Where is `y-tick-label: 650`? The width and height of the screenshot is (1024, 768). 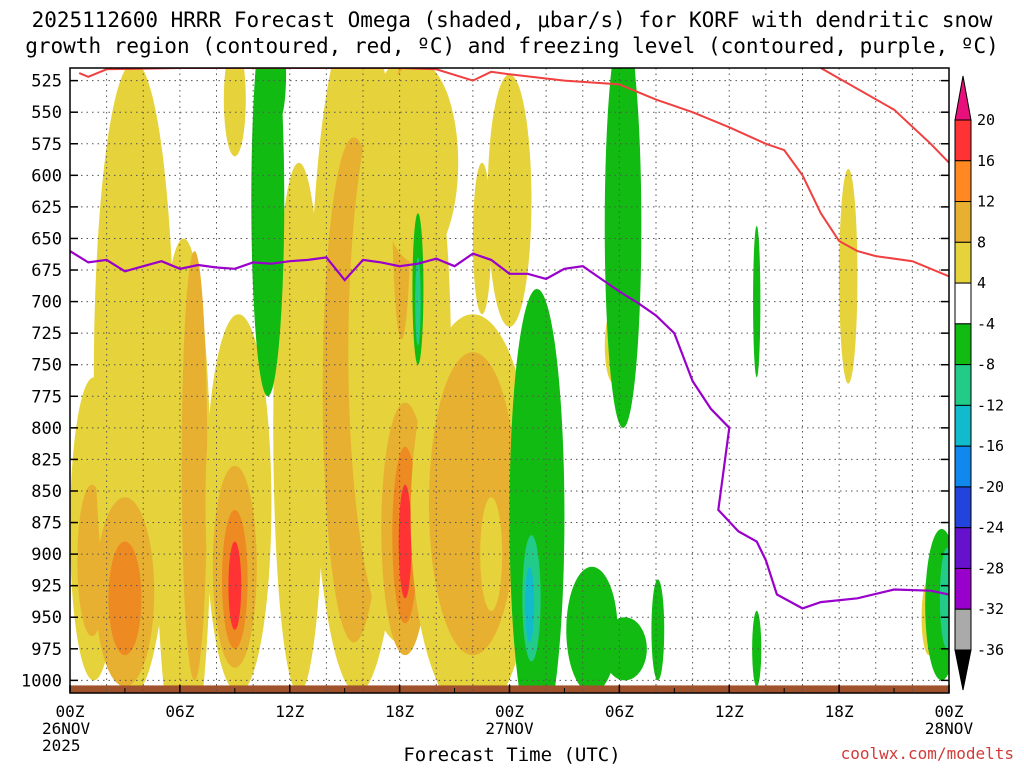
y-tick-label: 650 is located at coordinates (46, 239).